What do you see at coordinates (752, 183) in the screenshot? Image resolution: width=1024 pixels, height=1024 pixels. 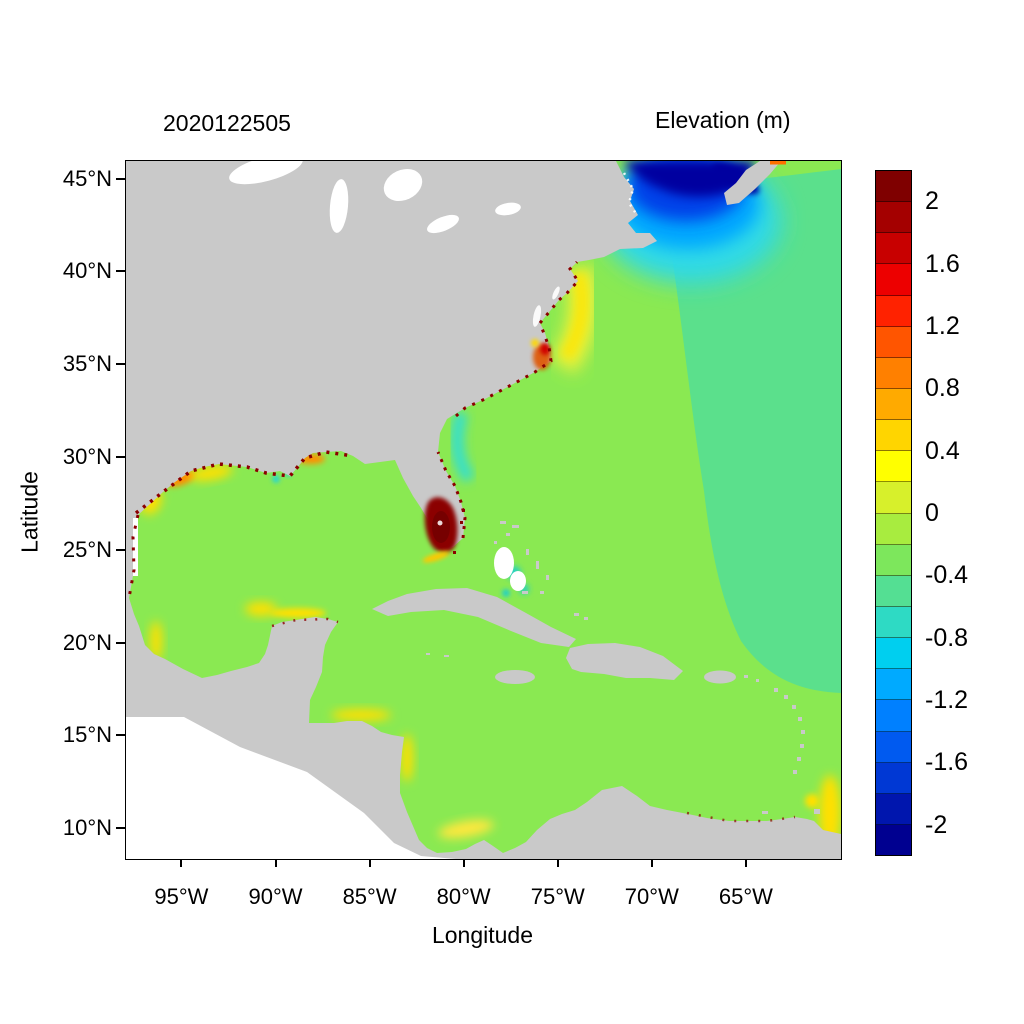 I see `land-nova-scotia` at bounding box center [752, 183].